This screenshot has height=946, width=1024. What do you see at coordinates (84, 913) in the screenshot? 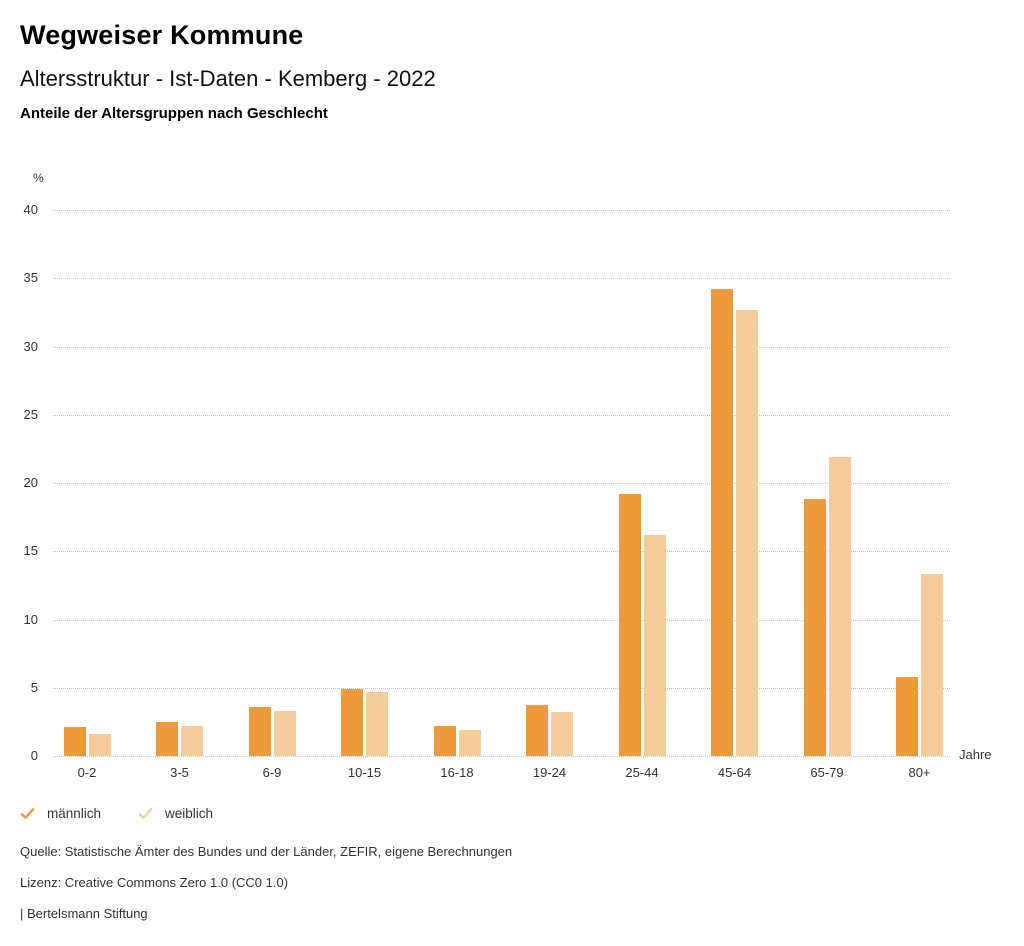
I see `attribution-text: | Bertelsmann Stiftung` at bounding box center [84, 913].